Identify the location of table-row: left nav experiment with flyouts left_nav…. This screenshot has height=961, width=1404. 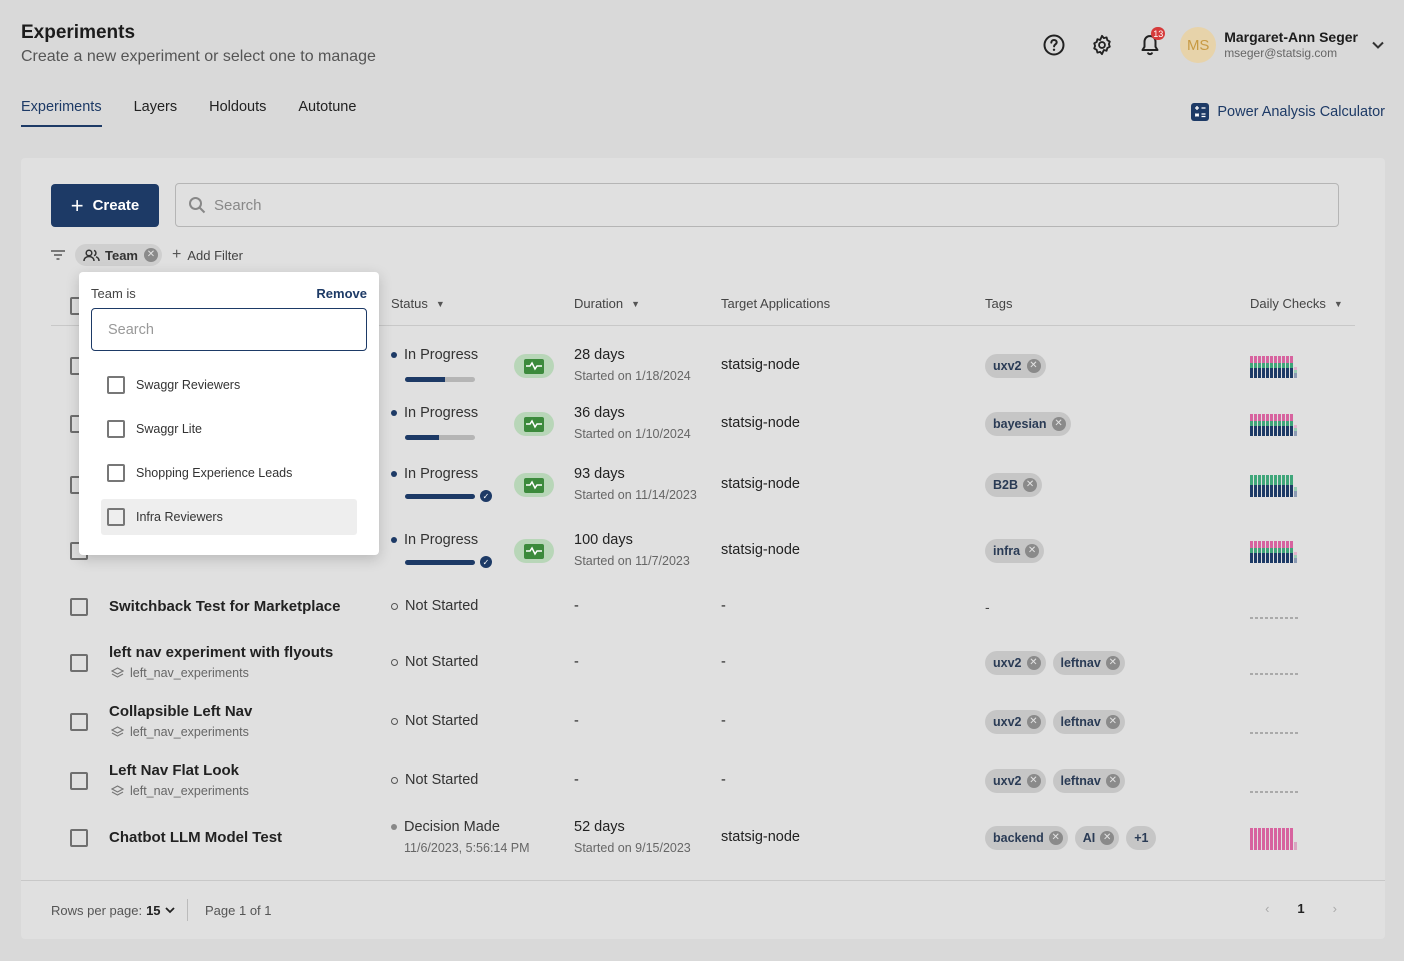
(703, 663).